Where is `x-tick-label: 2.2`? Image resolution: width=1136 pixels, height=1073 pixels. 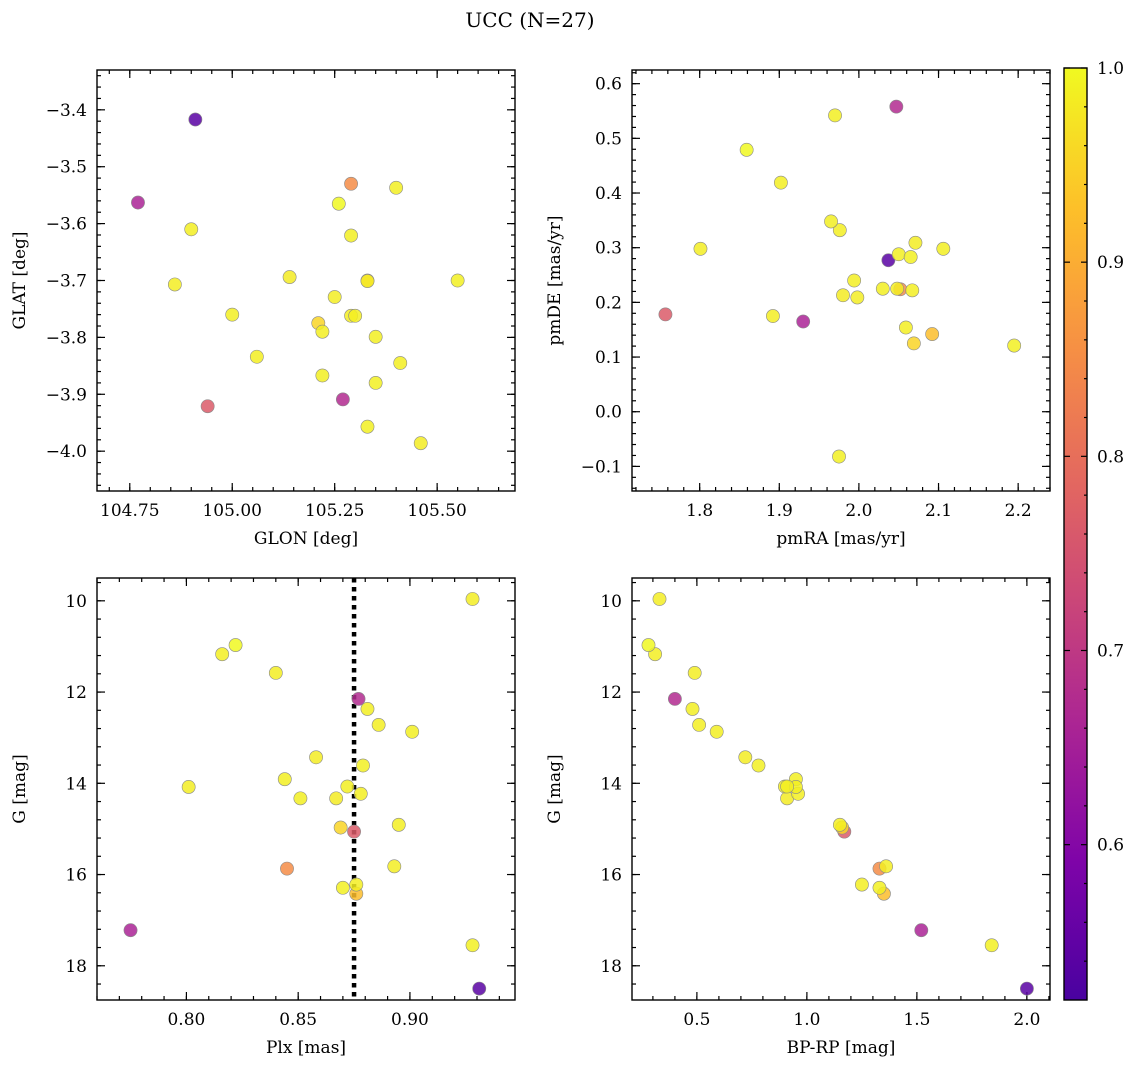
x-tick-label: 2.2 is located at coordinates (1018, 511).